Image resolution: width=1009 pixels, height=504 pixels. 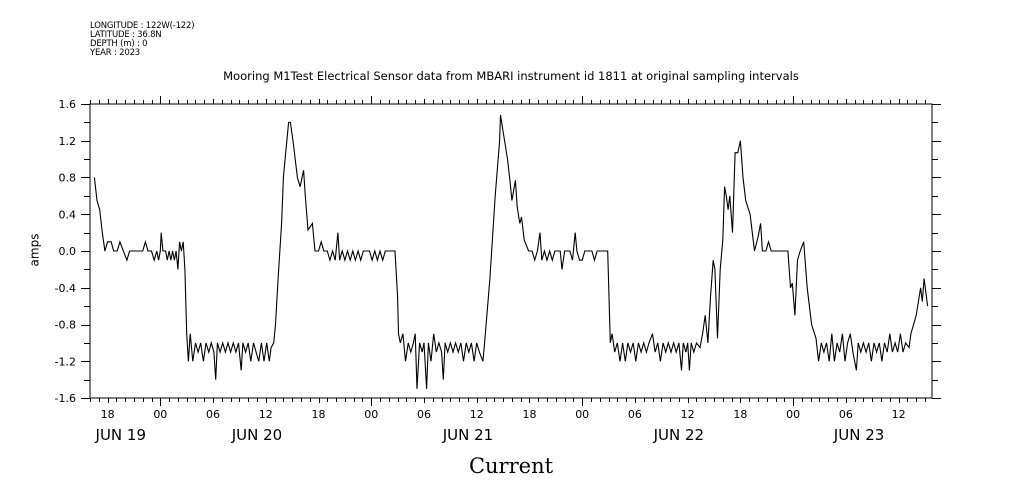 I want to click on y-tick-label: 0.0, so click(x=68, y=251).